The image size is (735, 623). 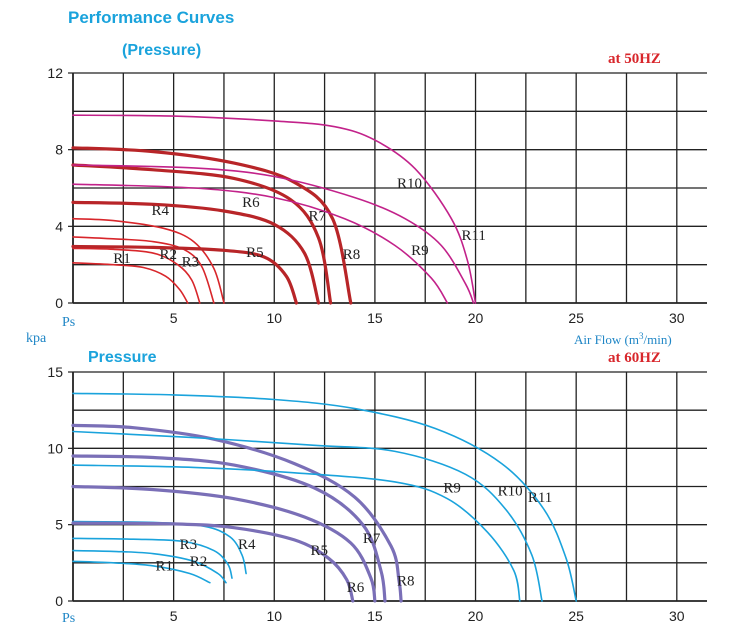 I want to click on chart1-series-r7-label: R7, so click(x=317, y=217).